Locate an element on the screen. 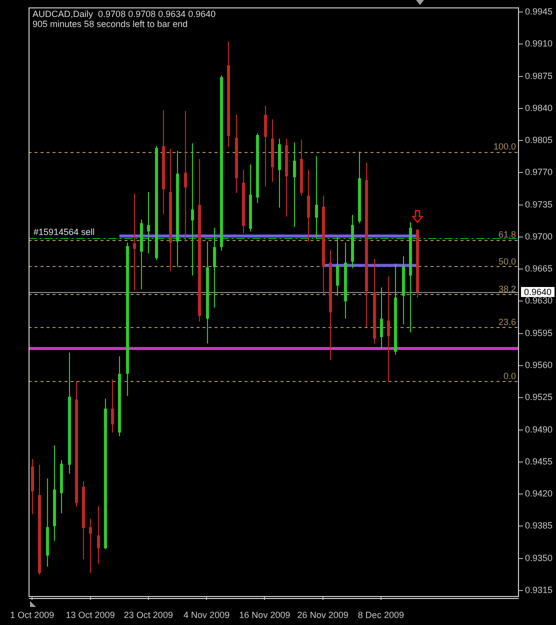 This screenshot has width=556, height=625. x-tick-label: 13 Oct 2009 is located at coordinates (90, 615).